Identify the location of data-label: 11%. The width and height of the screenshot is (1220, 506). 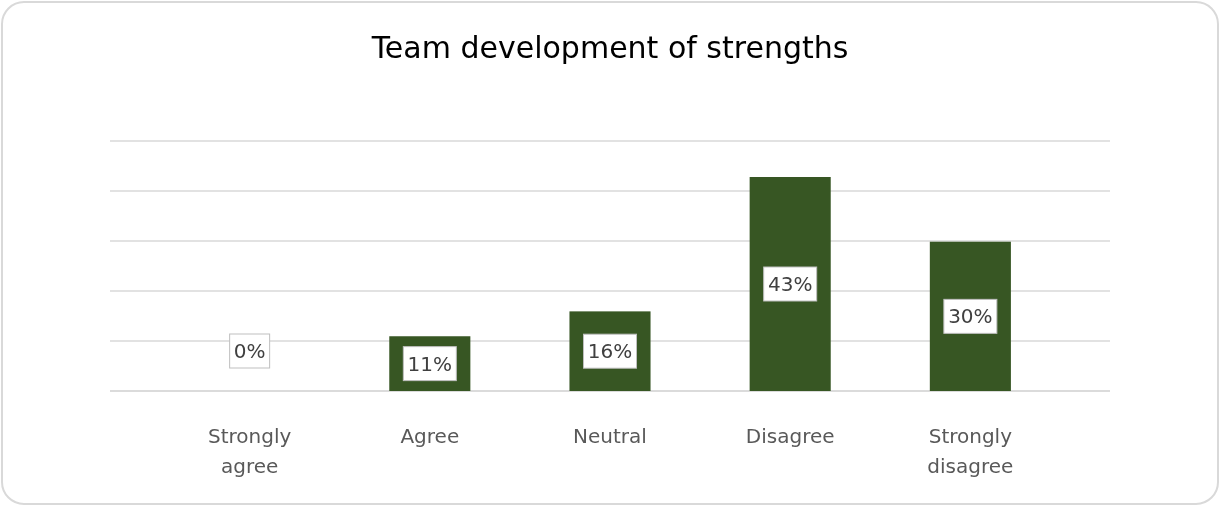
(430, 363).